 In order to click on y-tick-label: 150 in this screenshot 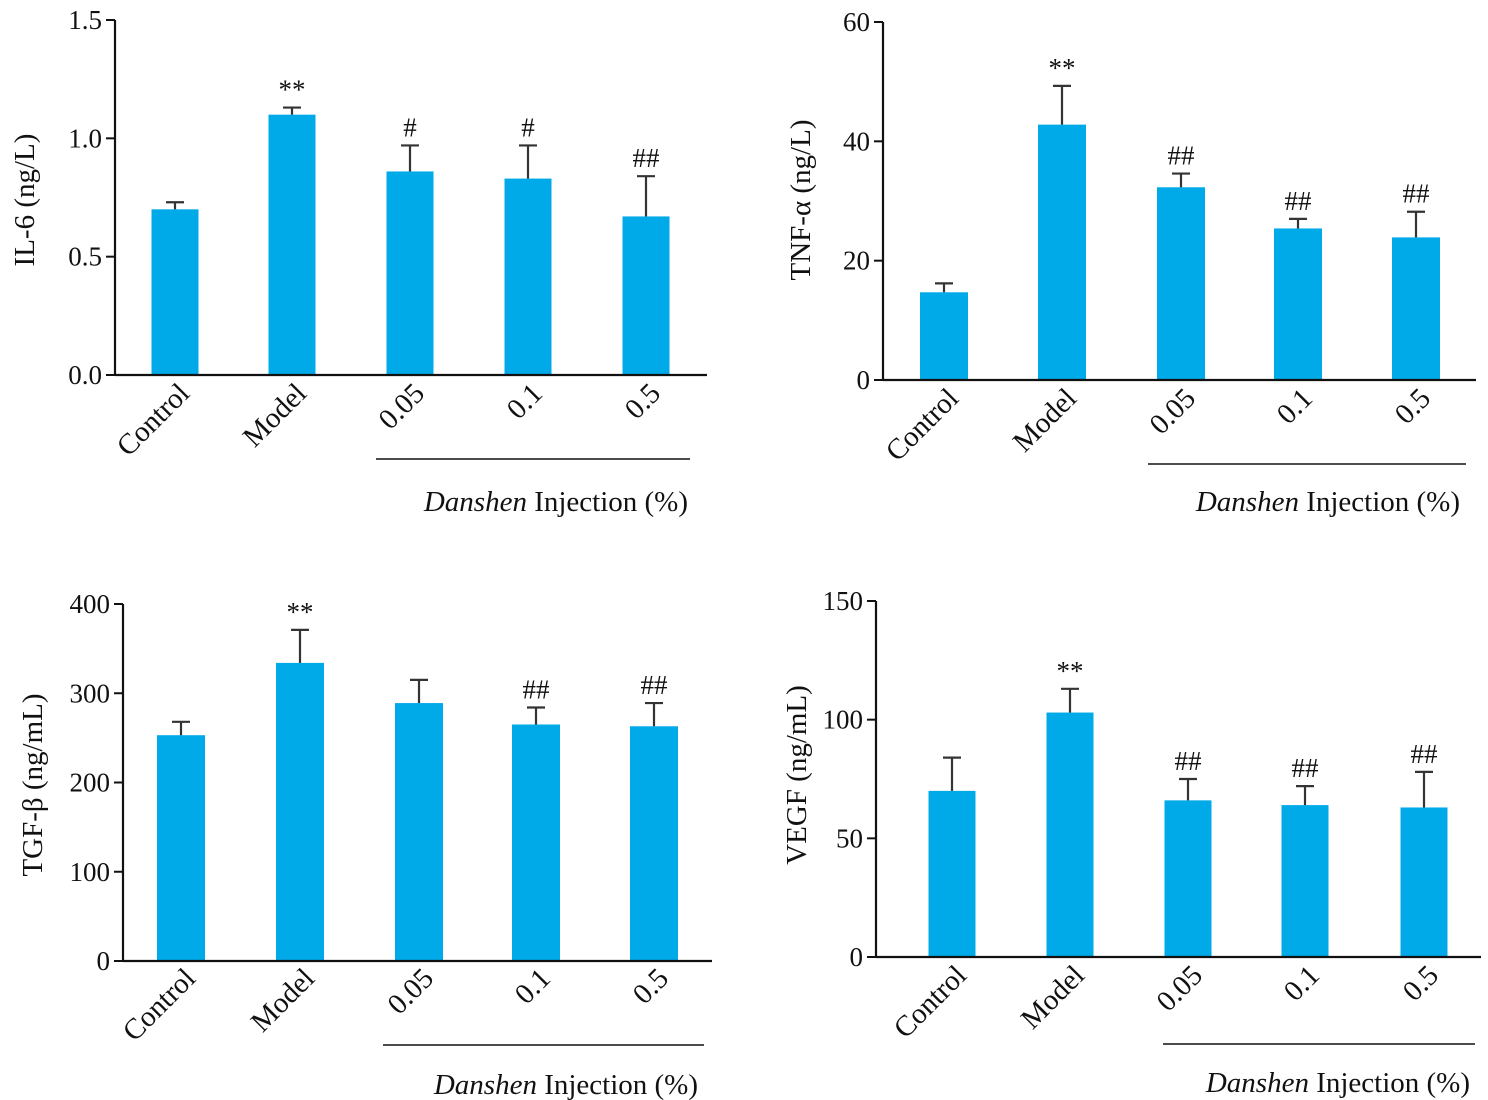, I will do `click(843, 601)`.